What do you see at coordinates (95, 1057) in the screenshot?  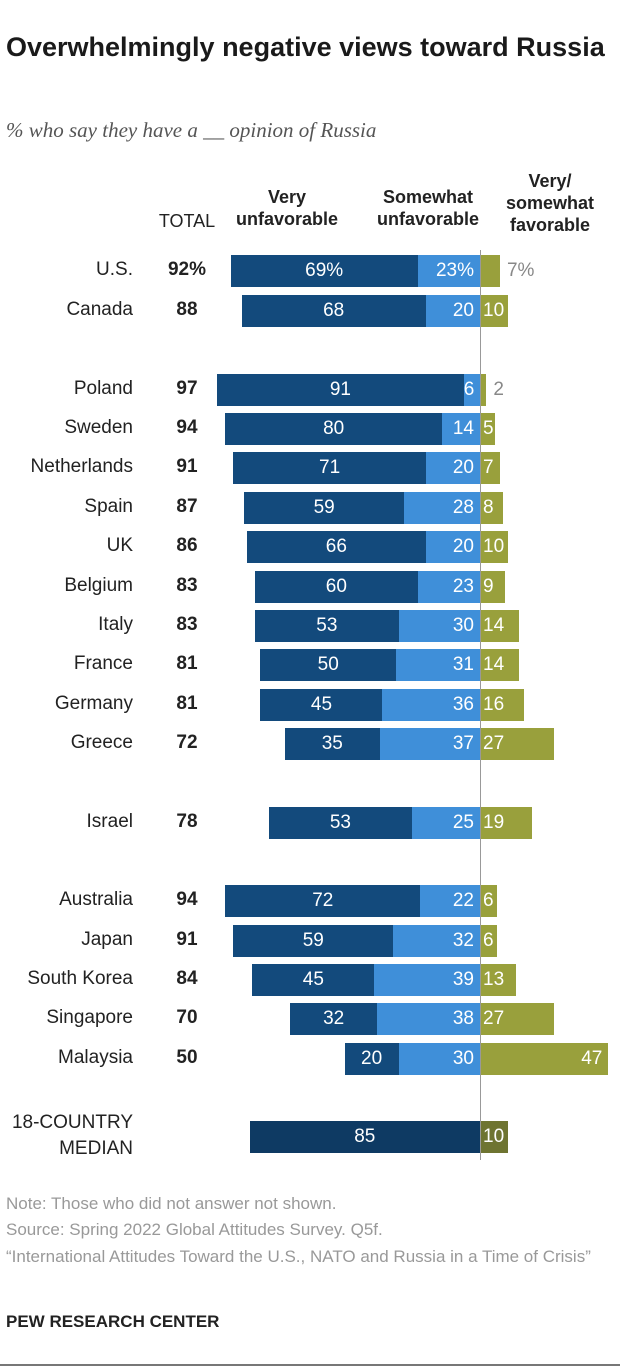 I see `country-label: Malaysia` at bounding box center [95, 1057].